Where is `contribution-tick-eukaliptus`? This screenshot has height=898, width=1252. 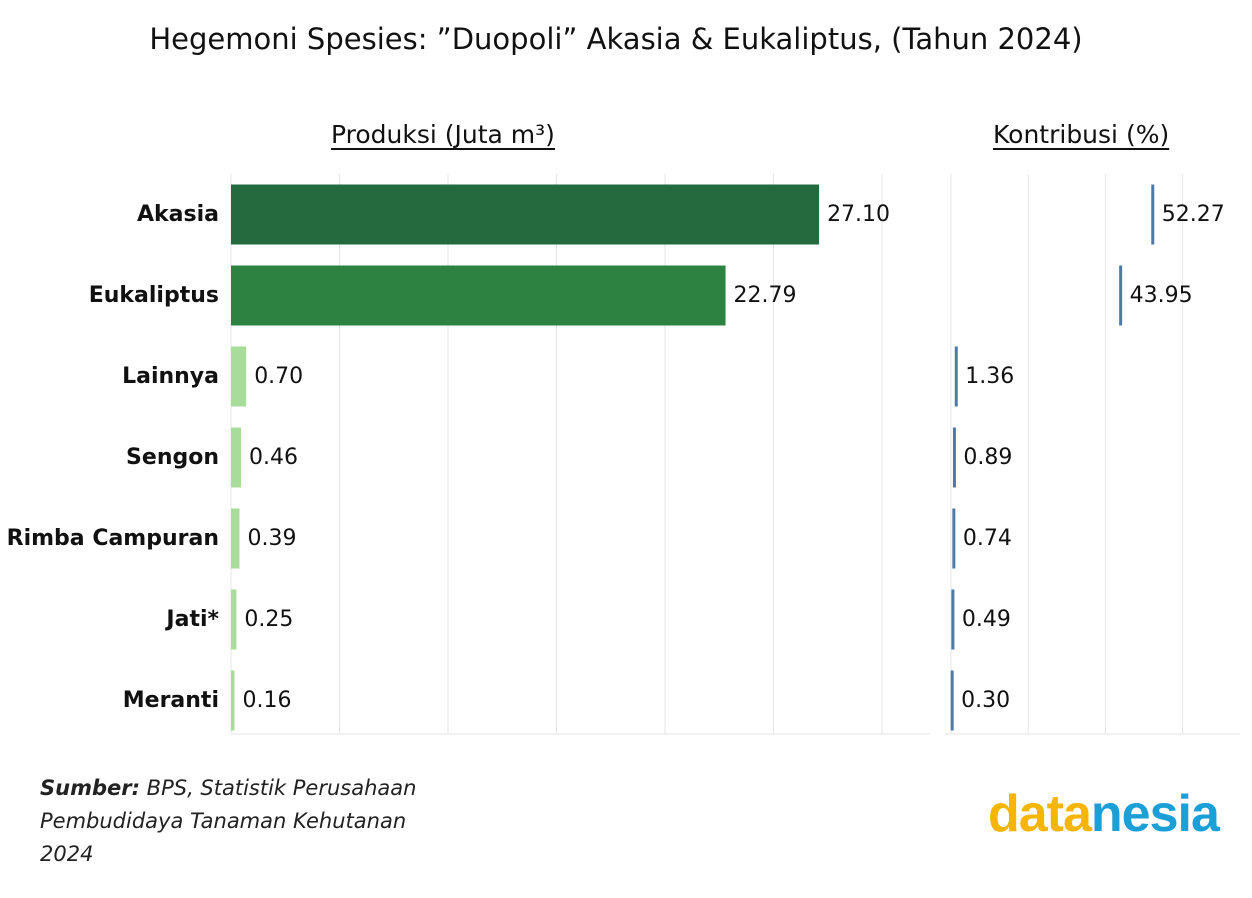 contribution-tick-eukaliptus is located at coordinates (1121, 295).